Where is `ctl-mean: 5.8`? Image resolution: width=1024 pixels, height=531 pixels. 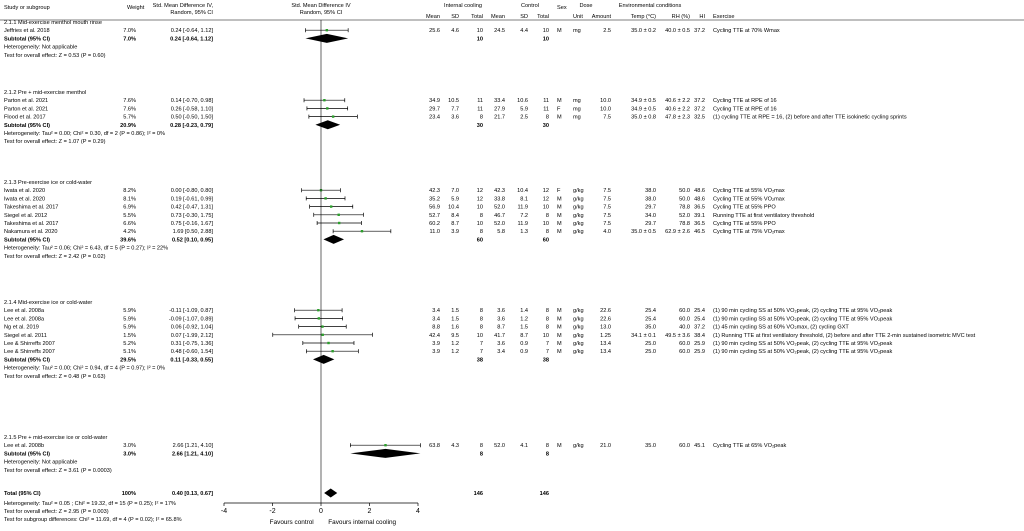 ctl-mean: 5.8 is located at coordinates (501, 232).